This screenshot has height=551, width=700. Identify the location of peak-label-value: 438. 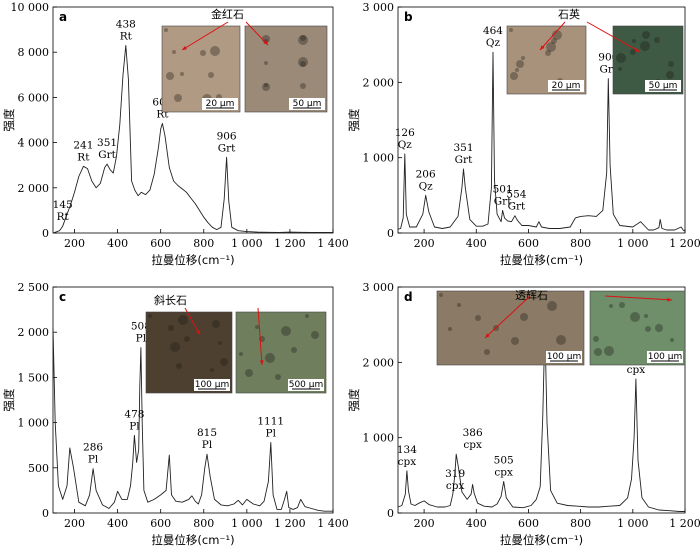
(126, 24).